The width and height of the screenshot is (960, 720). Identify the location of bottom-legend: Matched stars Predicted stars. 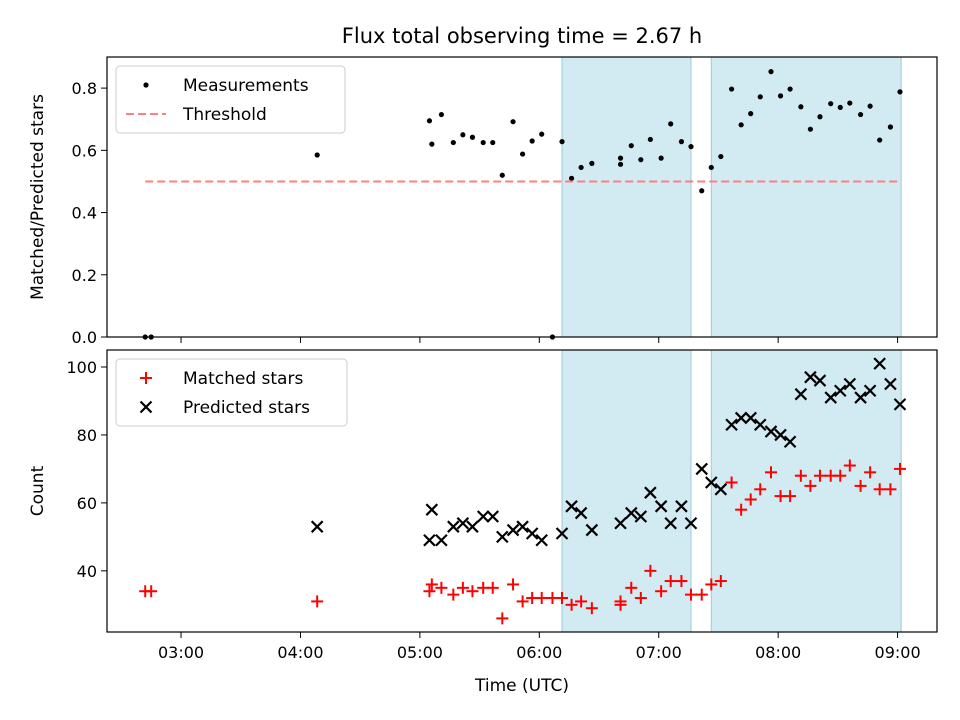
(231, 392).